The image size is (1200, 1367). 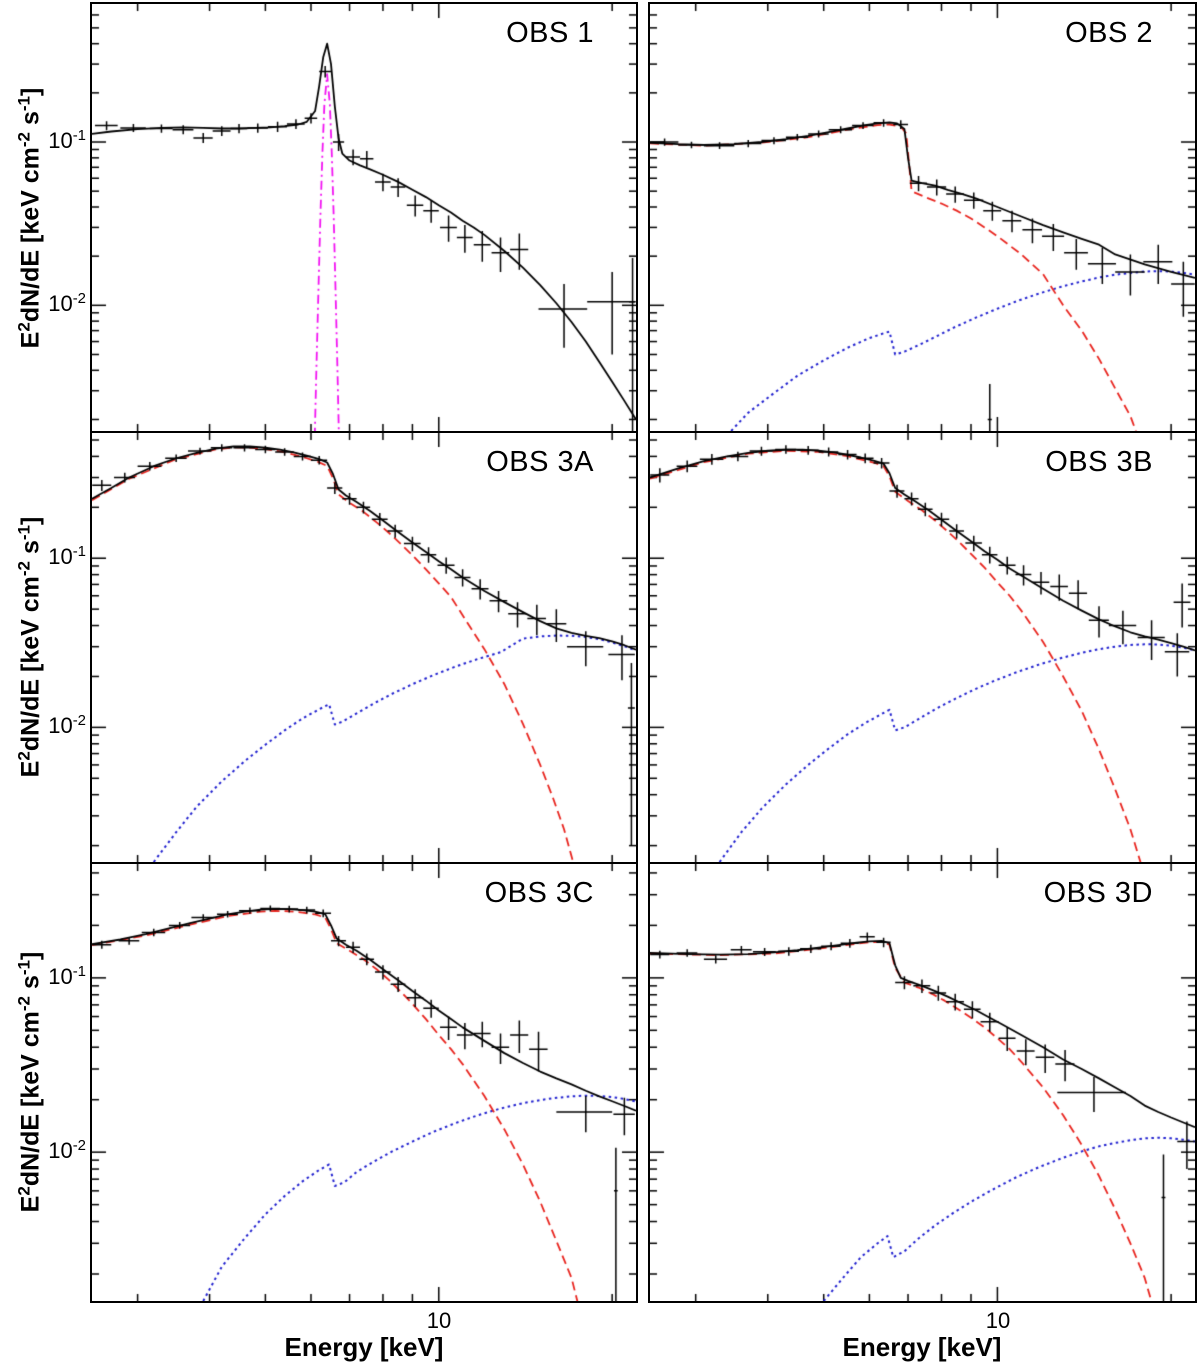 I want to click on x-tick-10-left: 10, so click(x=439, y=1320).